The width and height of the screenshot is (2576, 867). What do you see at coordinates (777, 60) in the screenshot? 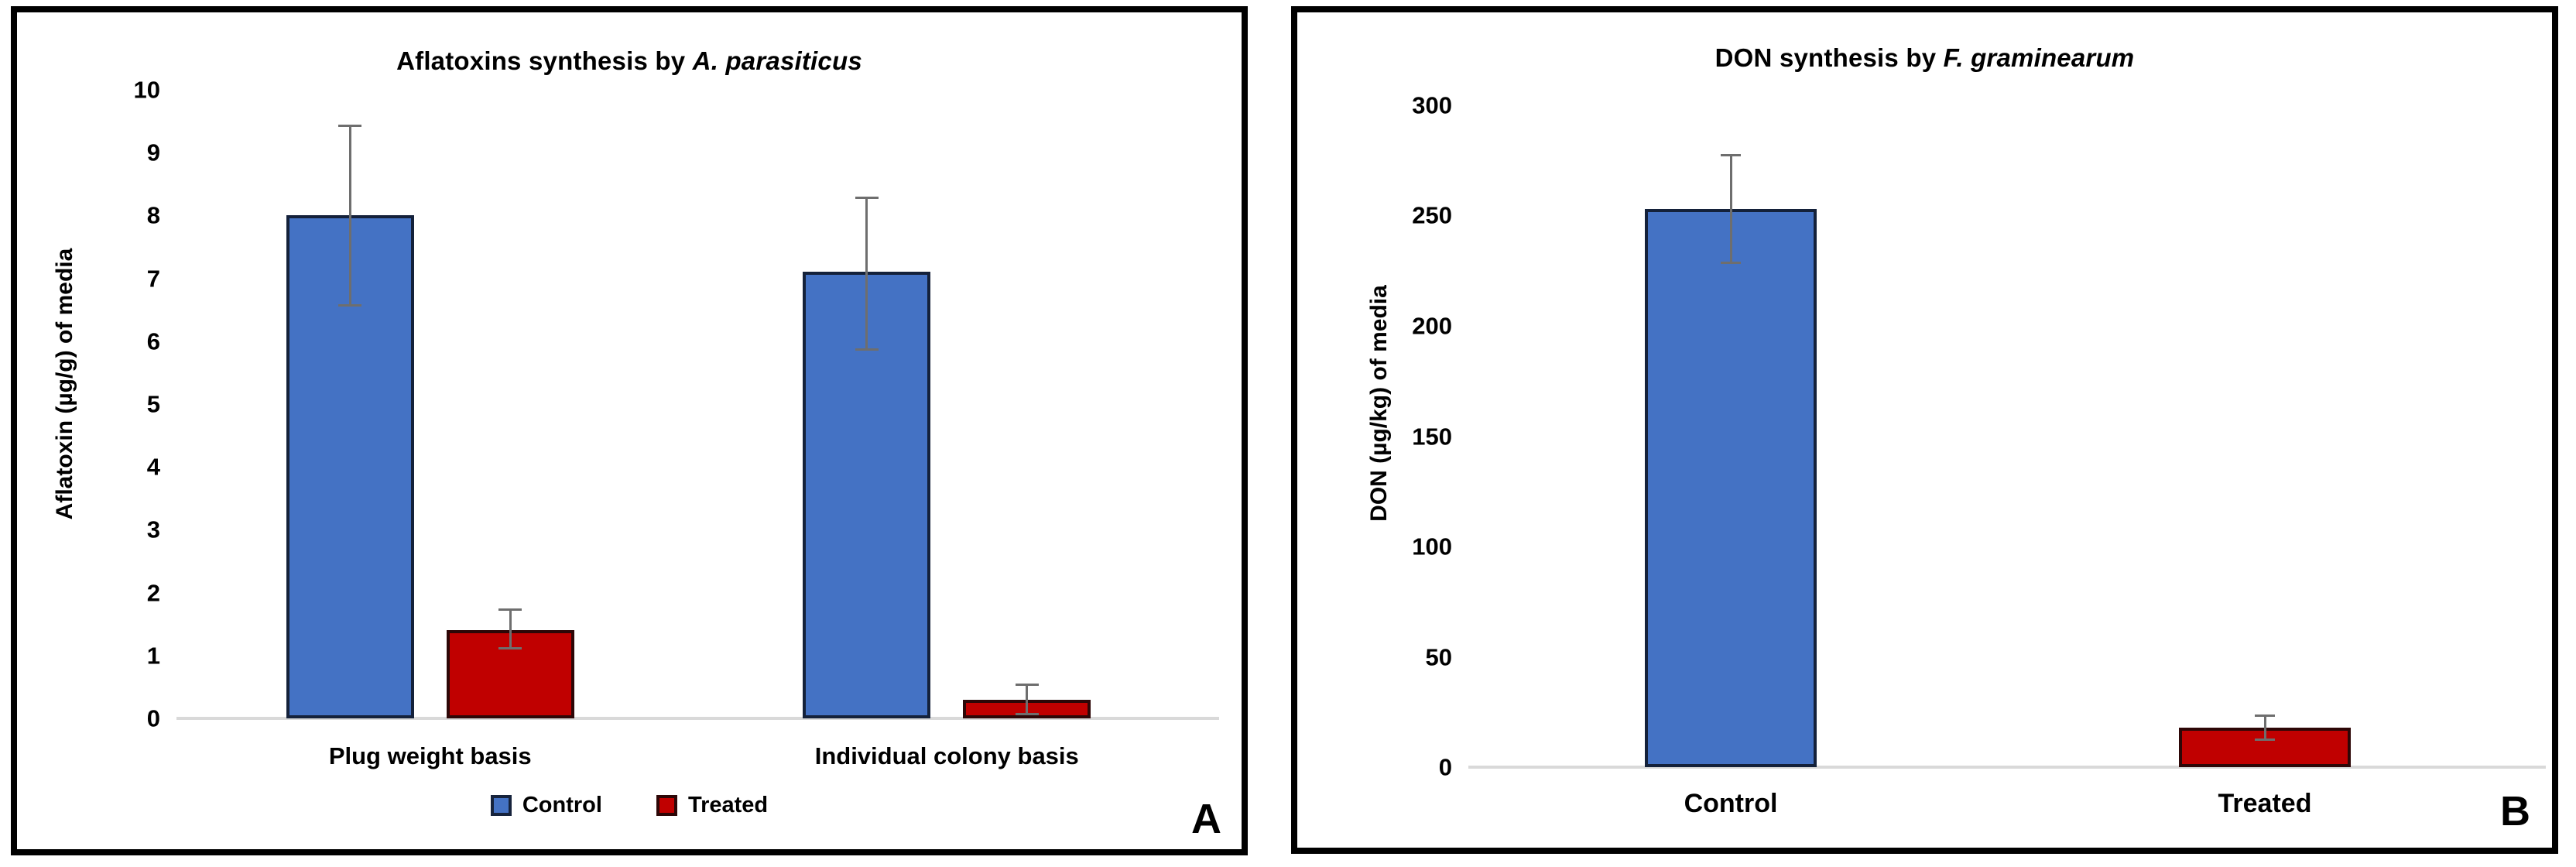
I see `chart-title-species: A. parasiticus` at bounding box center [777, 60].